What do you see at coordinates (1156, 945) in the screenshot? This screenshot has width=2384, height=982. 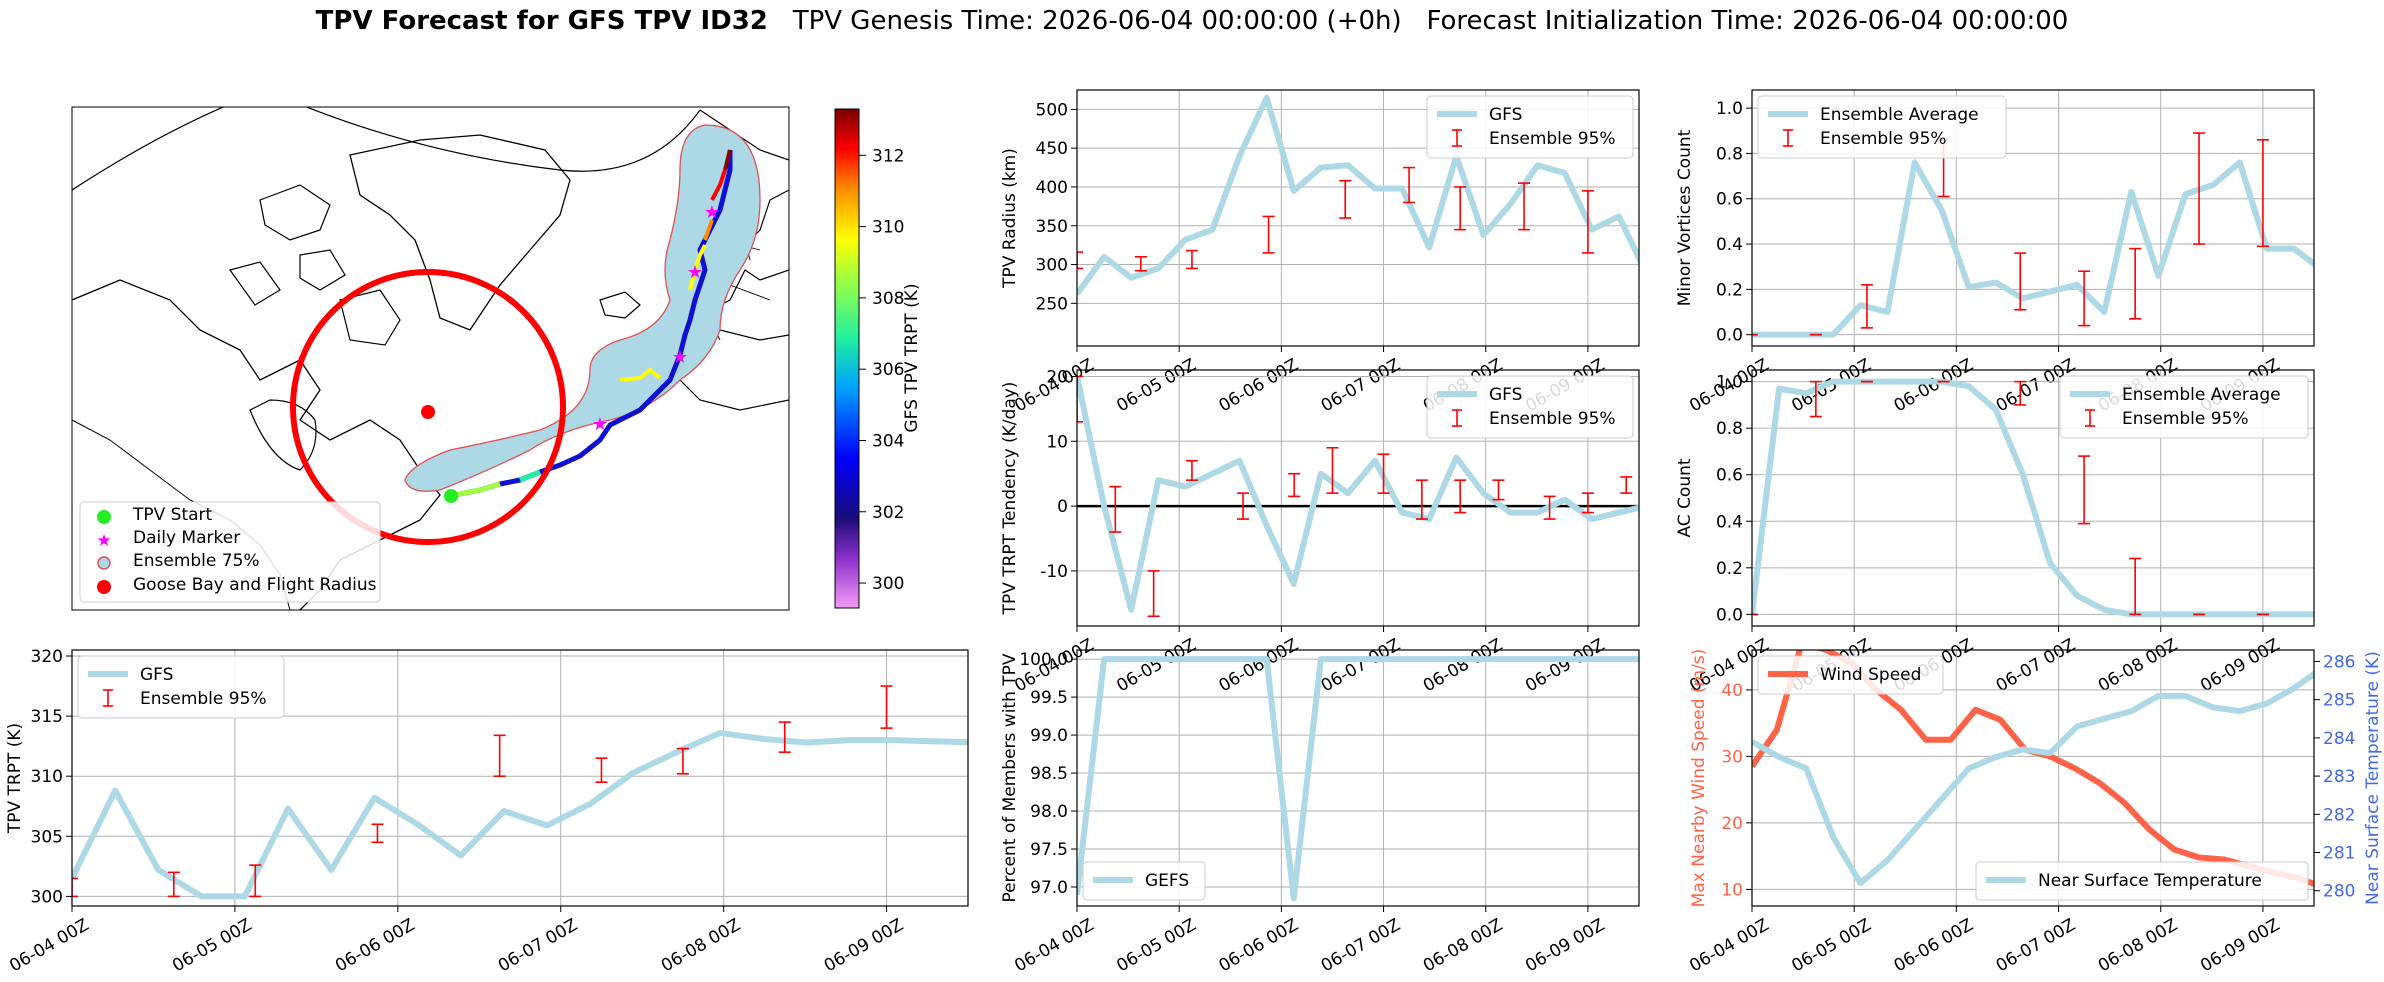 I see `x-tick-label: 06-05 00Z` at bounding box center [1156, 945].